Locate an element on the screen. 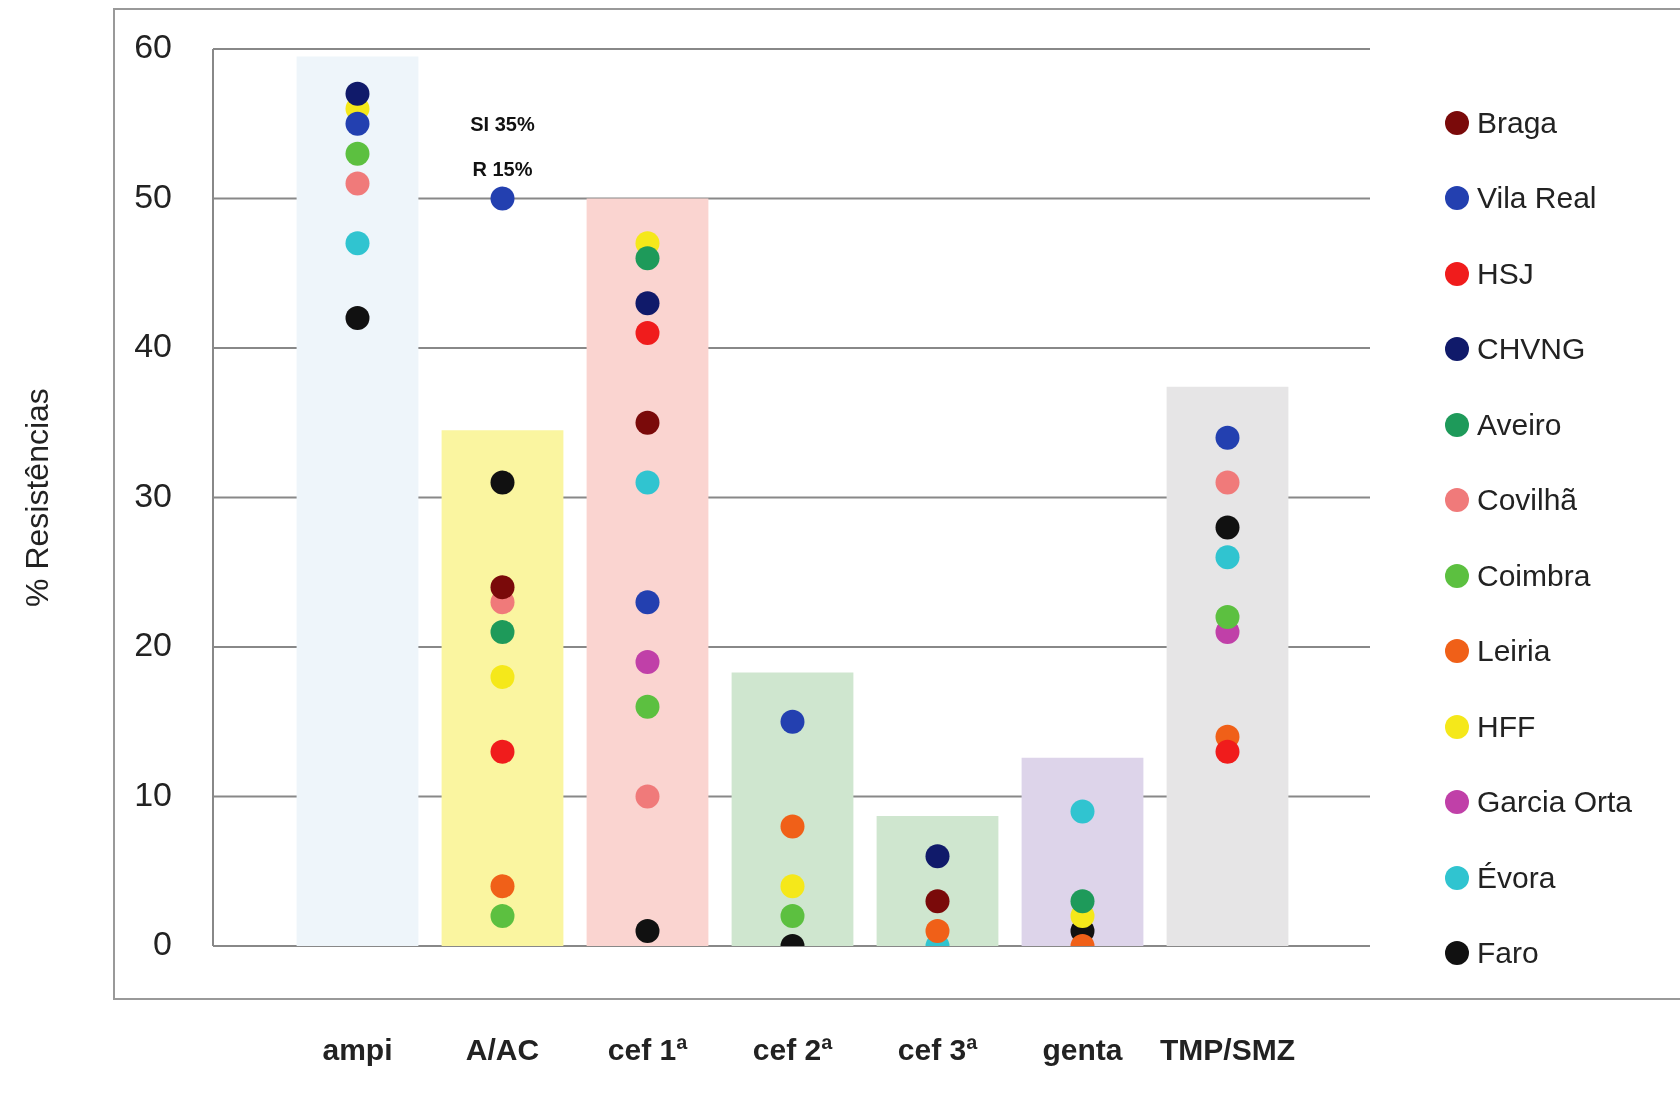 The width and height of the screenshot is (1680, 1099). legend-label: Faro is located at coordinates (1508, 953).